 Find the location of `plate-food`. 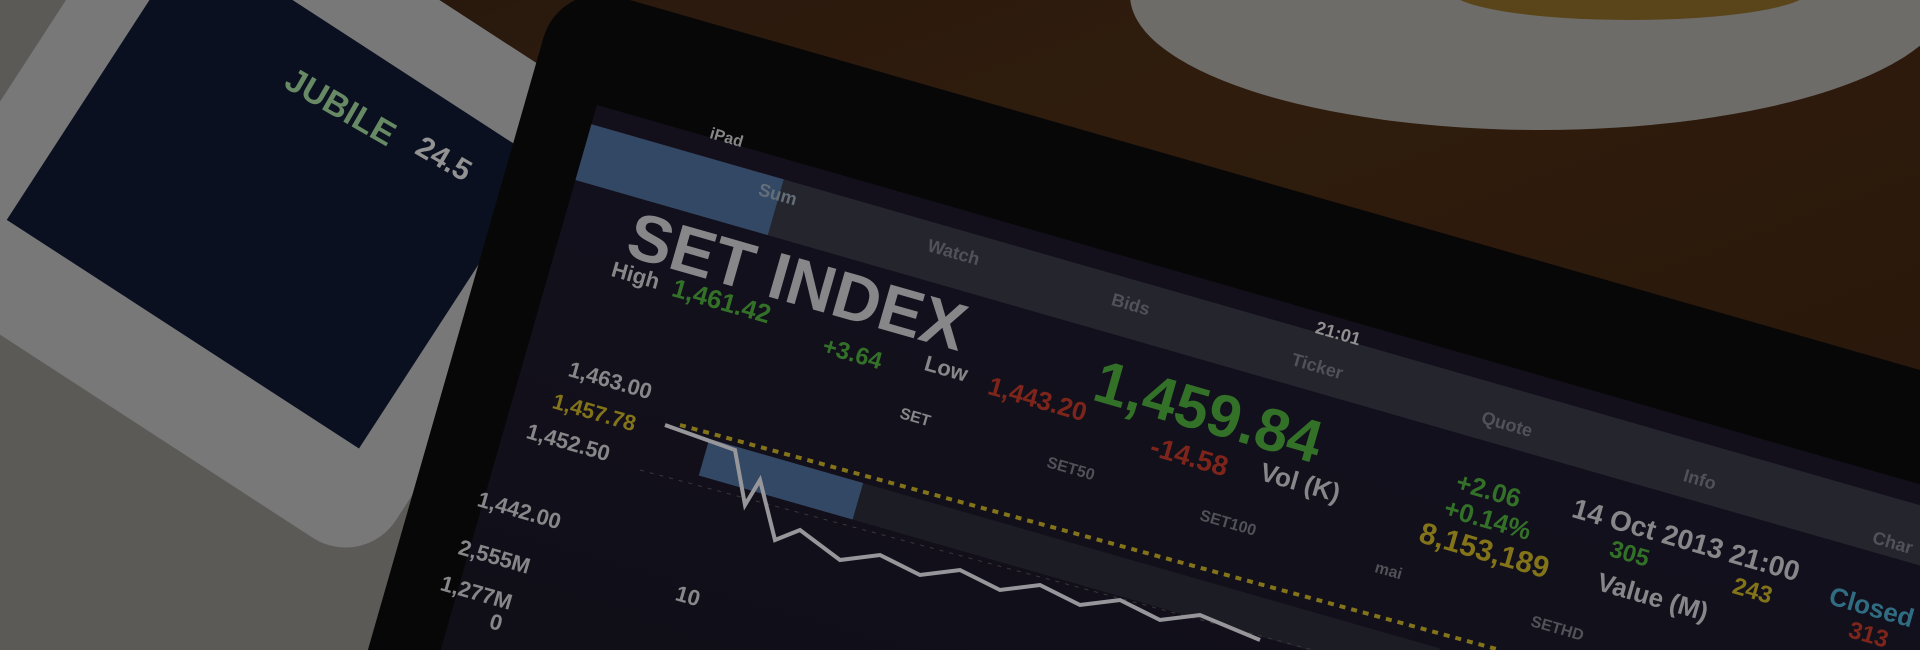

plate-food is located at coordinates (1630, 10).